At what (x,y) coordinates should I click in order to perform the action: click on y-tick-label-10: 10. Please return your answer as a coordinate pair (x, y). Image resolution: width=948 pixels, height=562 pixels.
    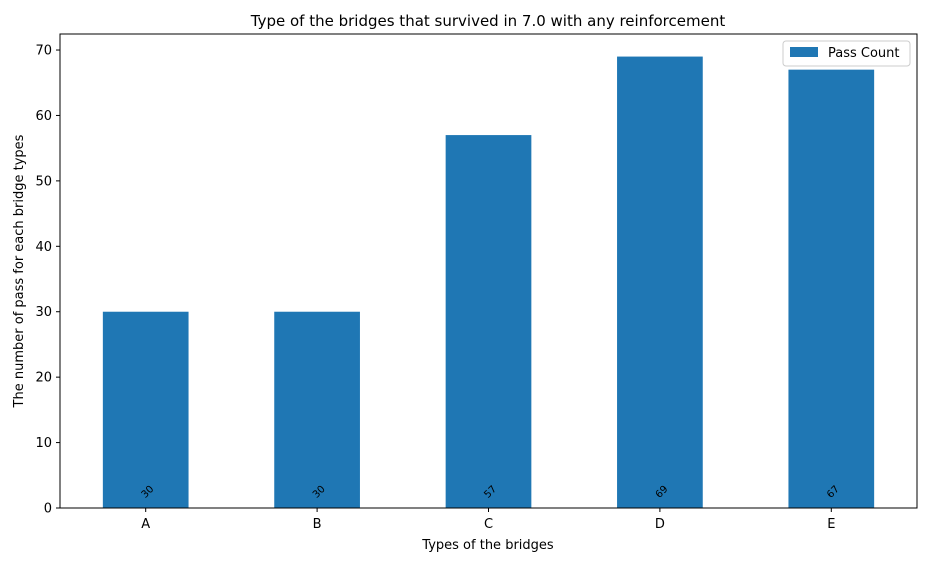
    Looking at the image, I should click on (43, 443).